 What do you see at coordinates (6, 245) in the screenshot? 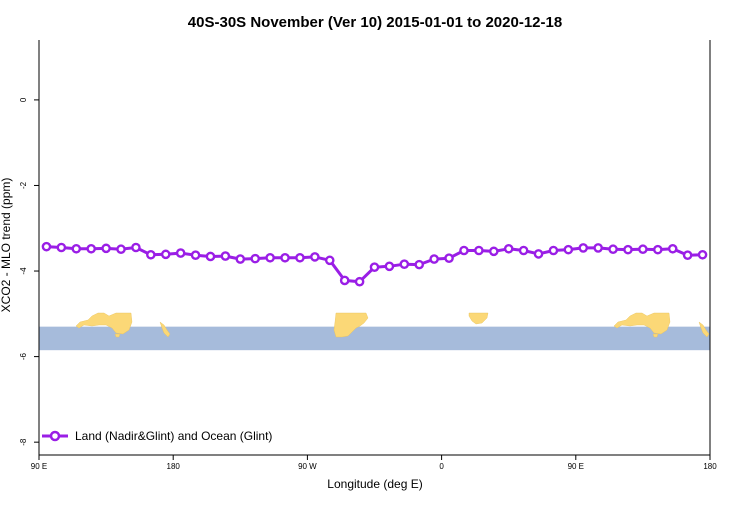
I see `y-axis-label: XCO2 - MLO trend (ppm)` at bounding box center [6, 245].